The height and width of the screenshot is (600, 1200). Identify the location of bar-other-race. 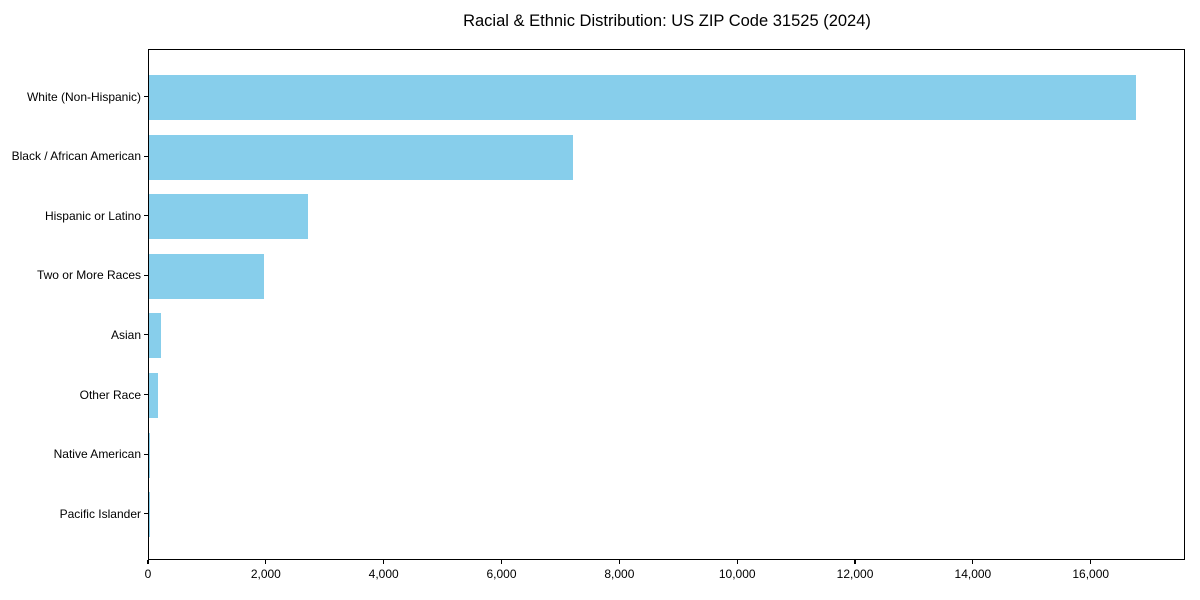
(154, 395).